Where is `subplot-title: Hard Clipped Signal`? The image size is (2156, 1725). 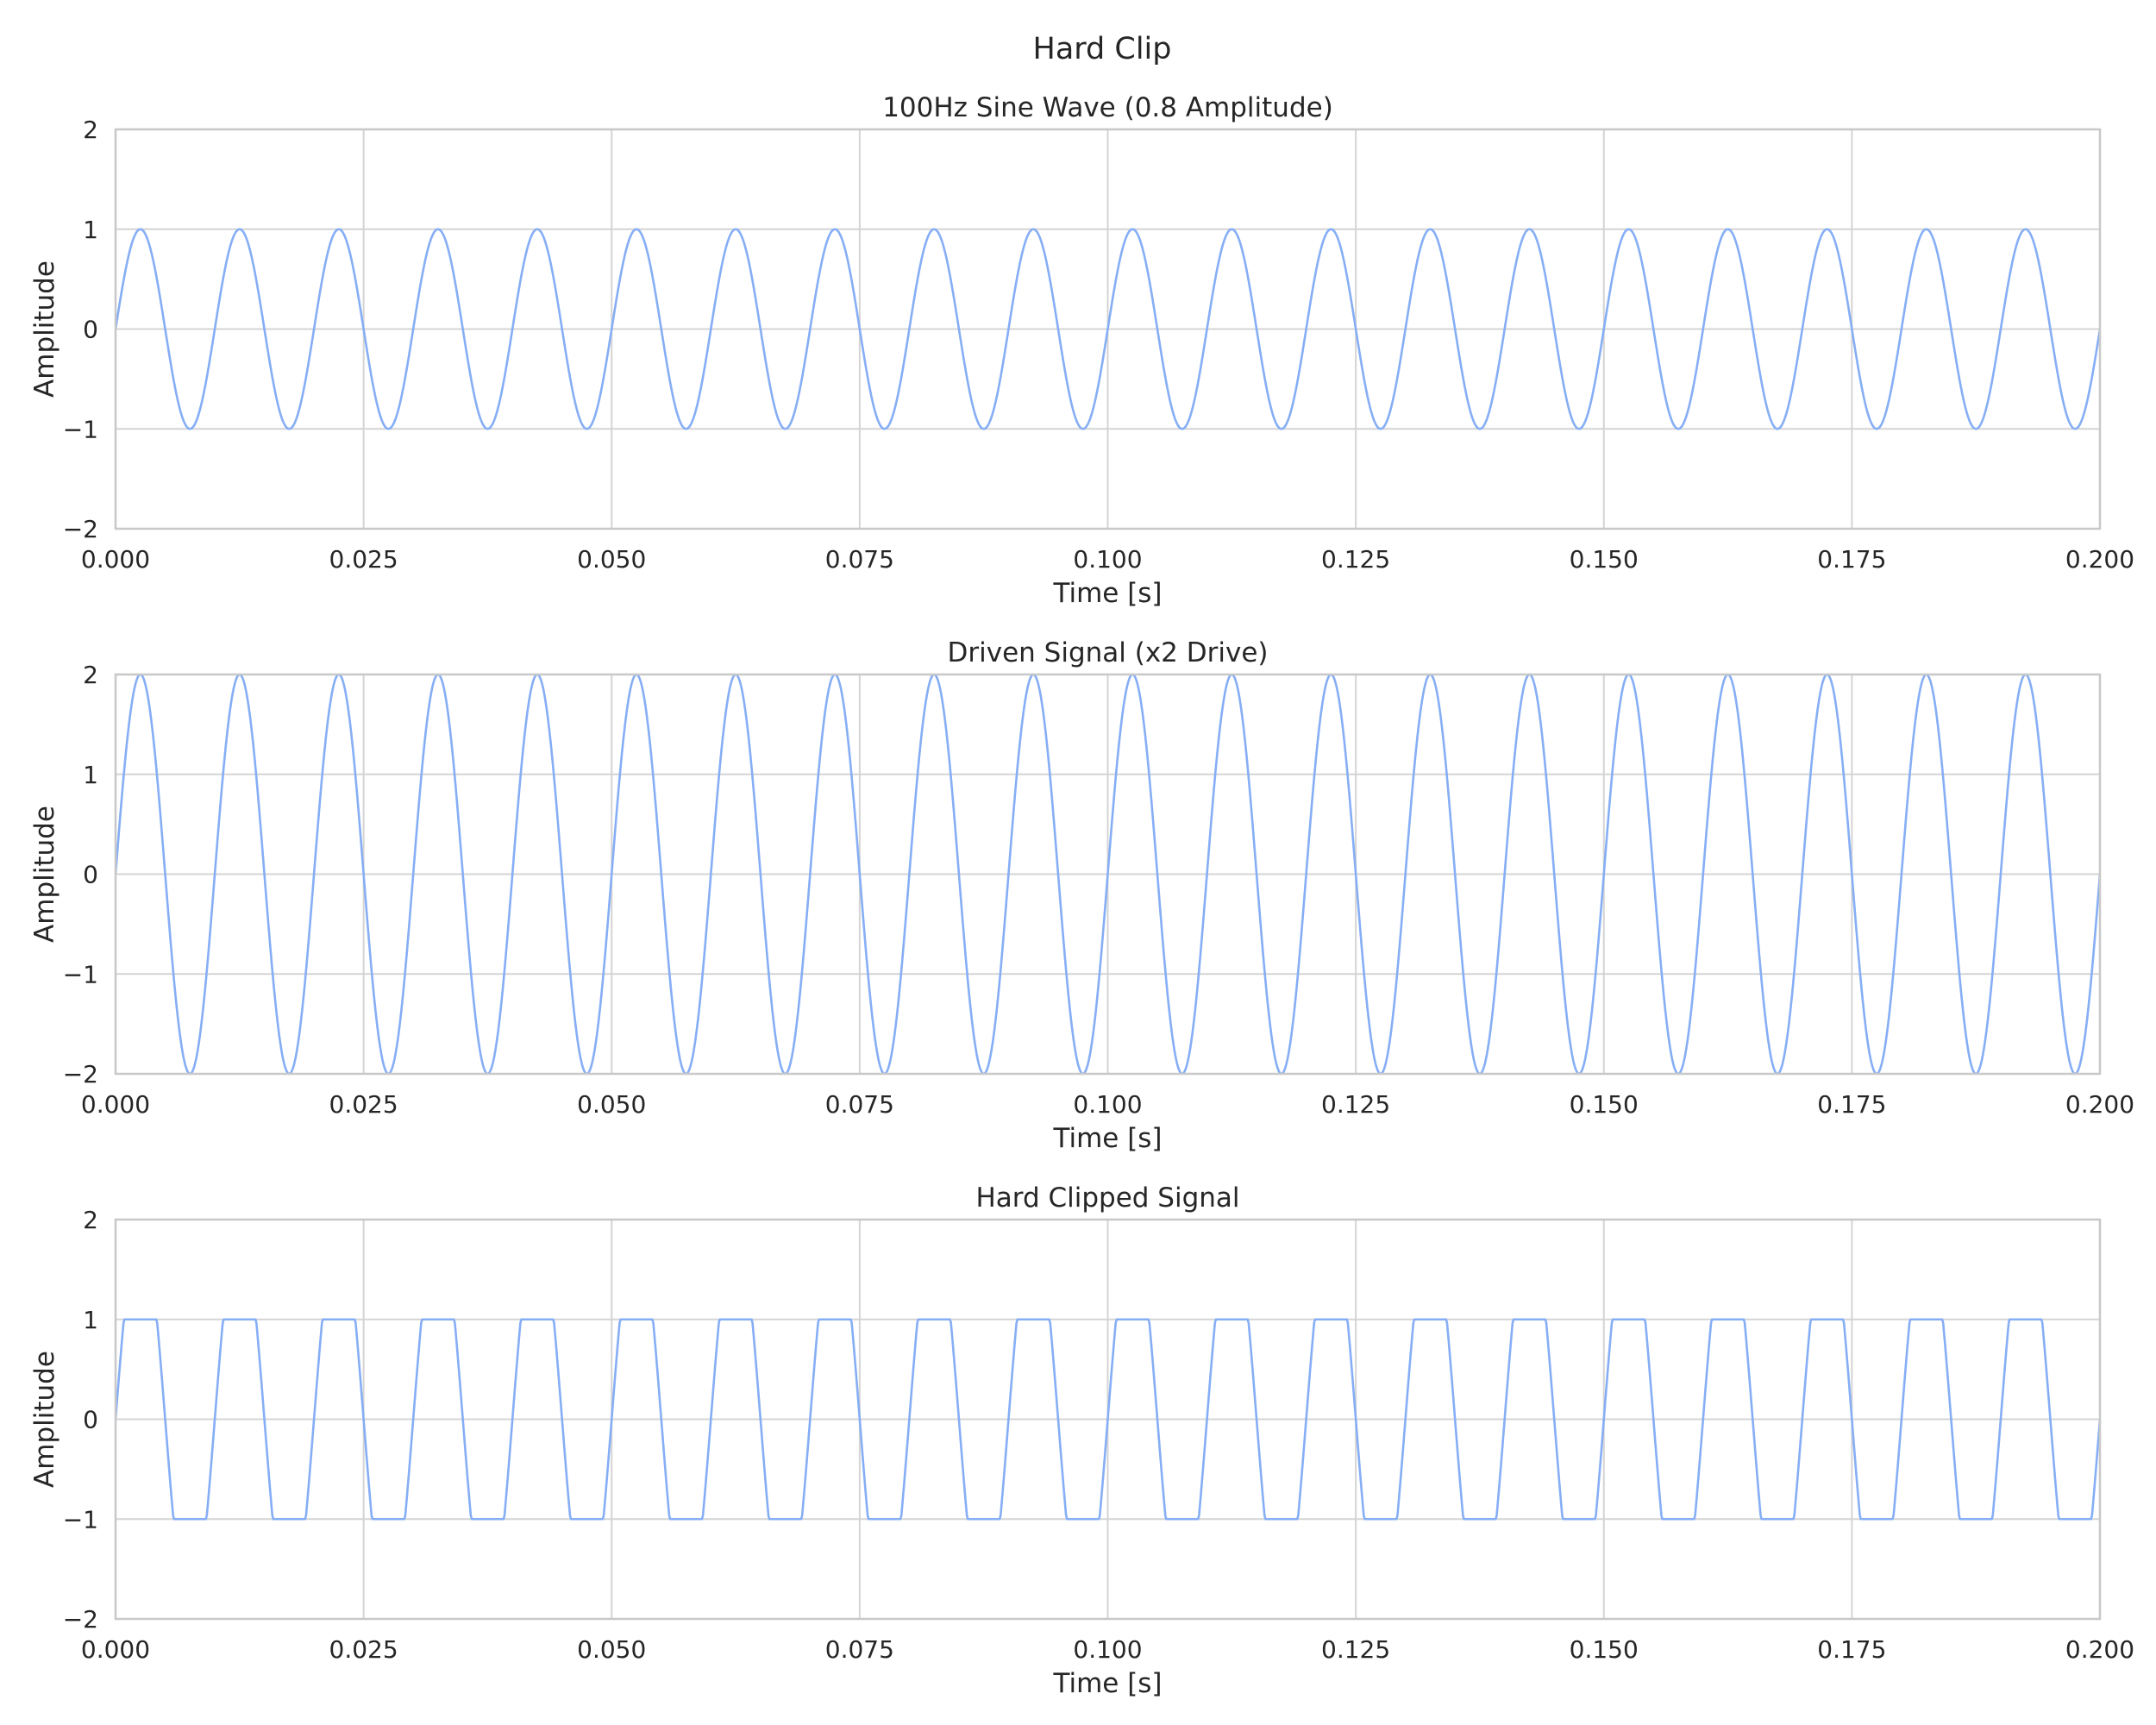
subplot-title: Hard Clipped Signal is located at coordinates (1107, 1198).